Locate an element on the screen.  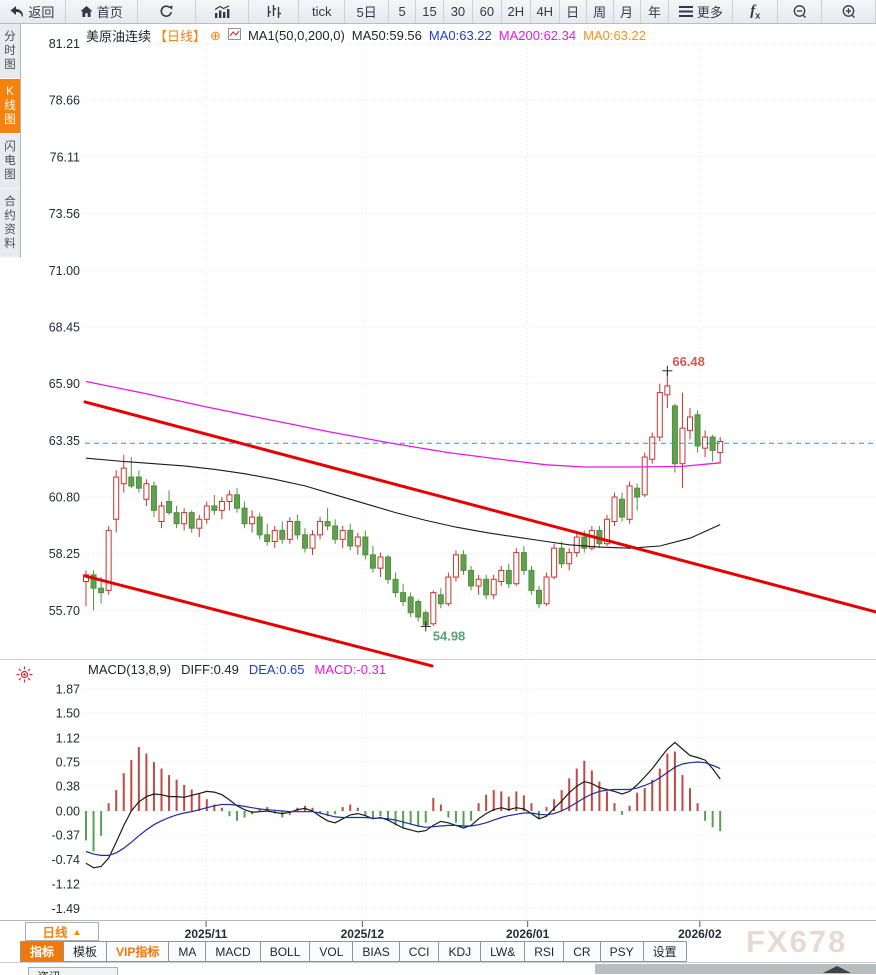
indicator-tab-boll: BOLL is located at coordinates (285, 951).